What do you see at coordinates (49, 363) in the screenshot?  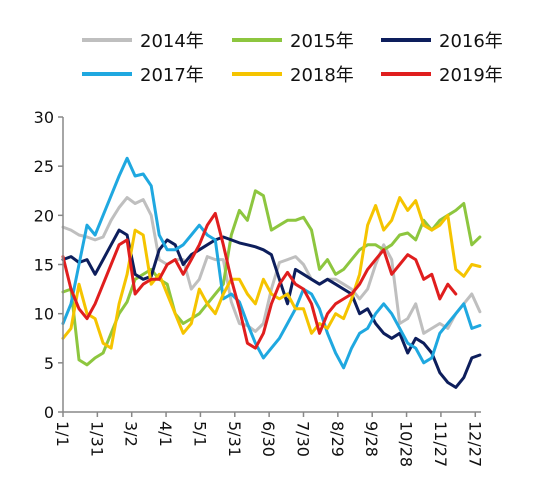 I see `y-tick-label: 5` at bounding box center [49, 363].